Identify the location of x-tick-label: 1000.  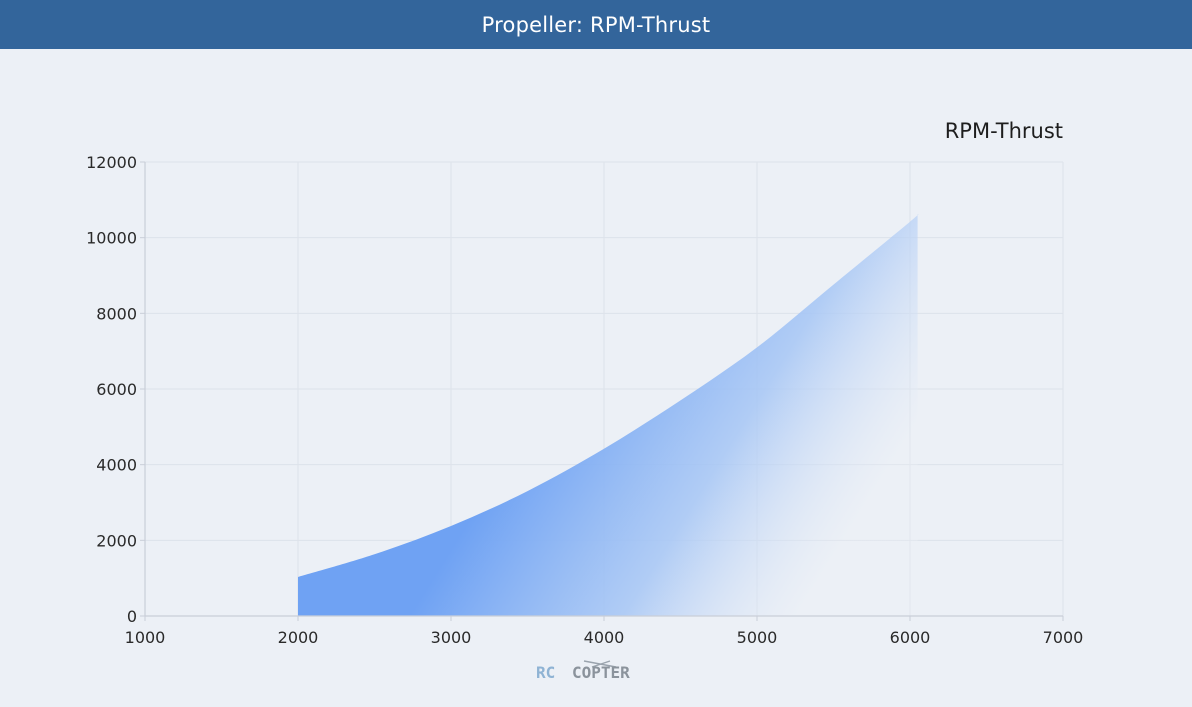
(145, 637).